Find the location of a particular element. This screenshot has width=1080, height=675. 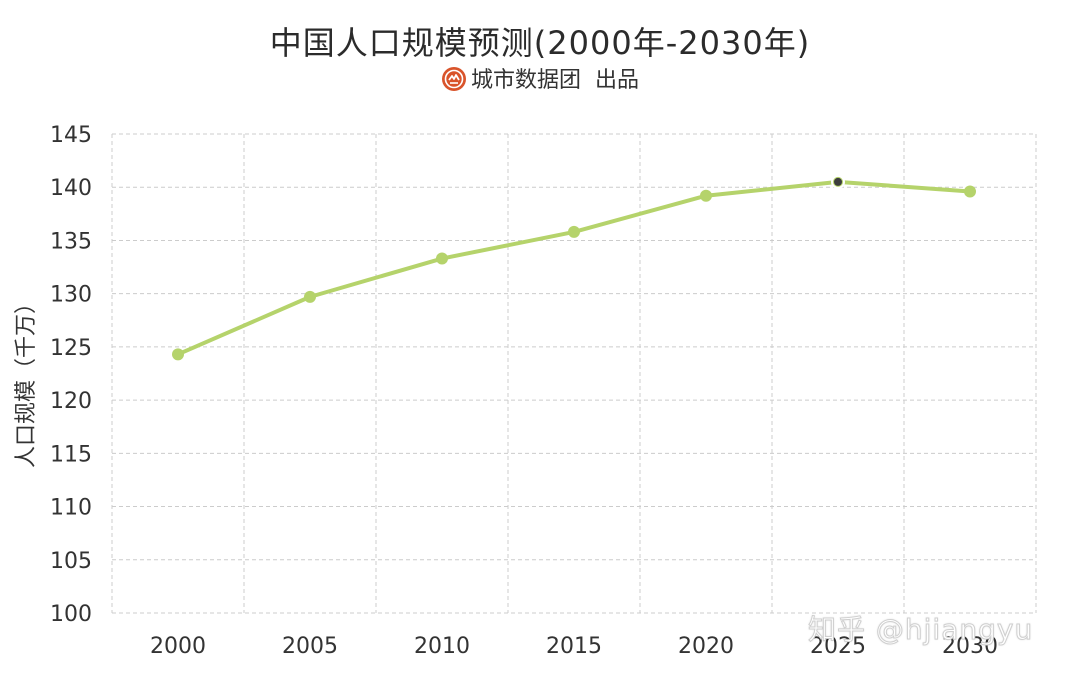

y-tick-label: 125 is located at coordinates (71, 348).